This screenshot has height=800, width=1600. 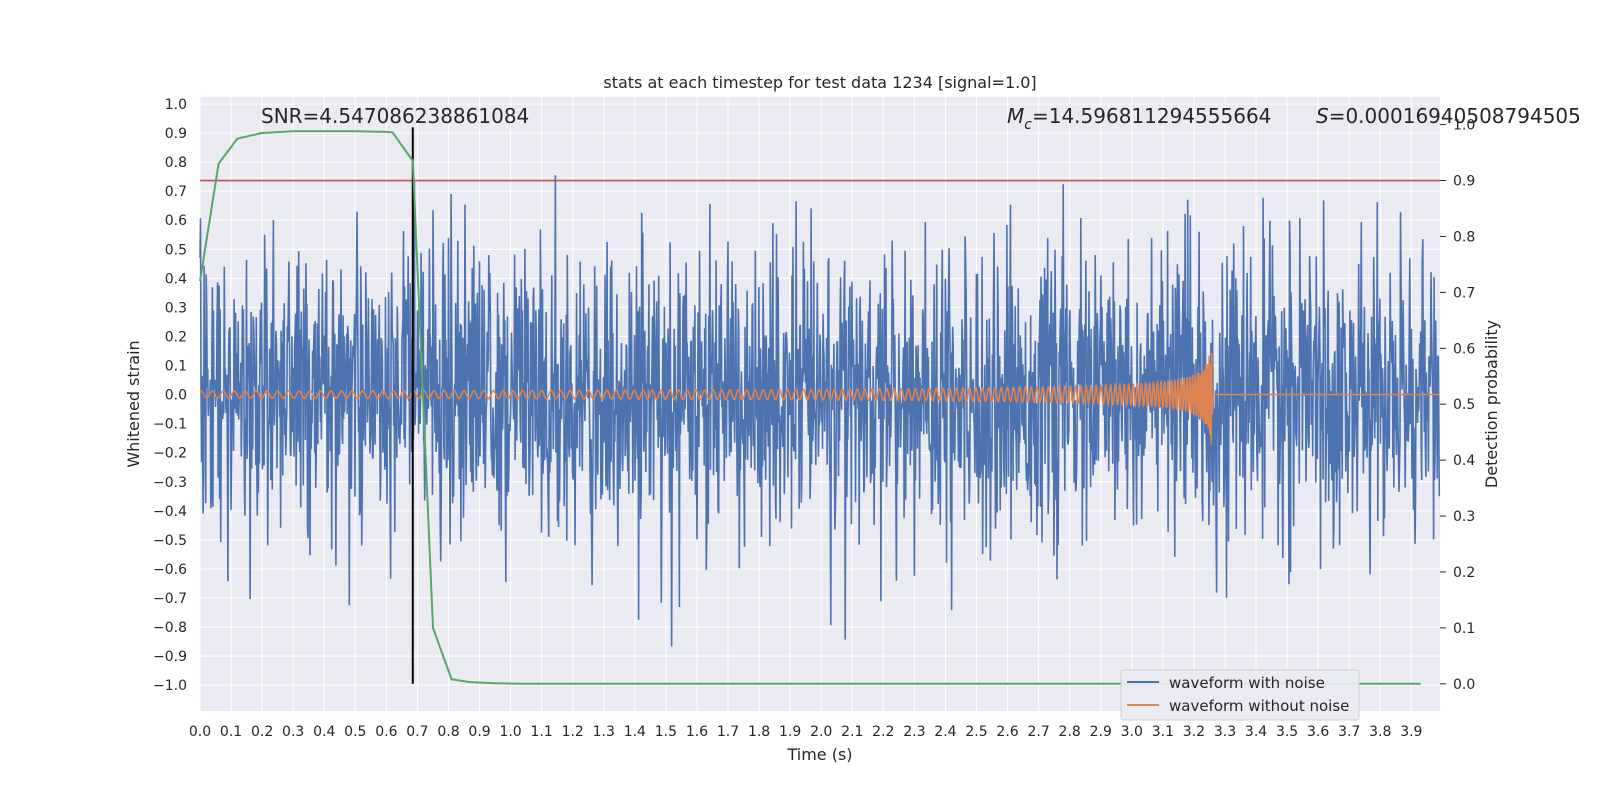 What do you see at coordinates (176, 192) in the screenshot?
I see `y-tick-label: 0.7` at bounding box center [176, 192].